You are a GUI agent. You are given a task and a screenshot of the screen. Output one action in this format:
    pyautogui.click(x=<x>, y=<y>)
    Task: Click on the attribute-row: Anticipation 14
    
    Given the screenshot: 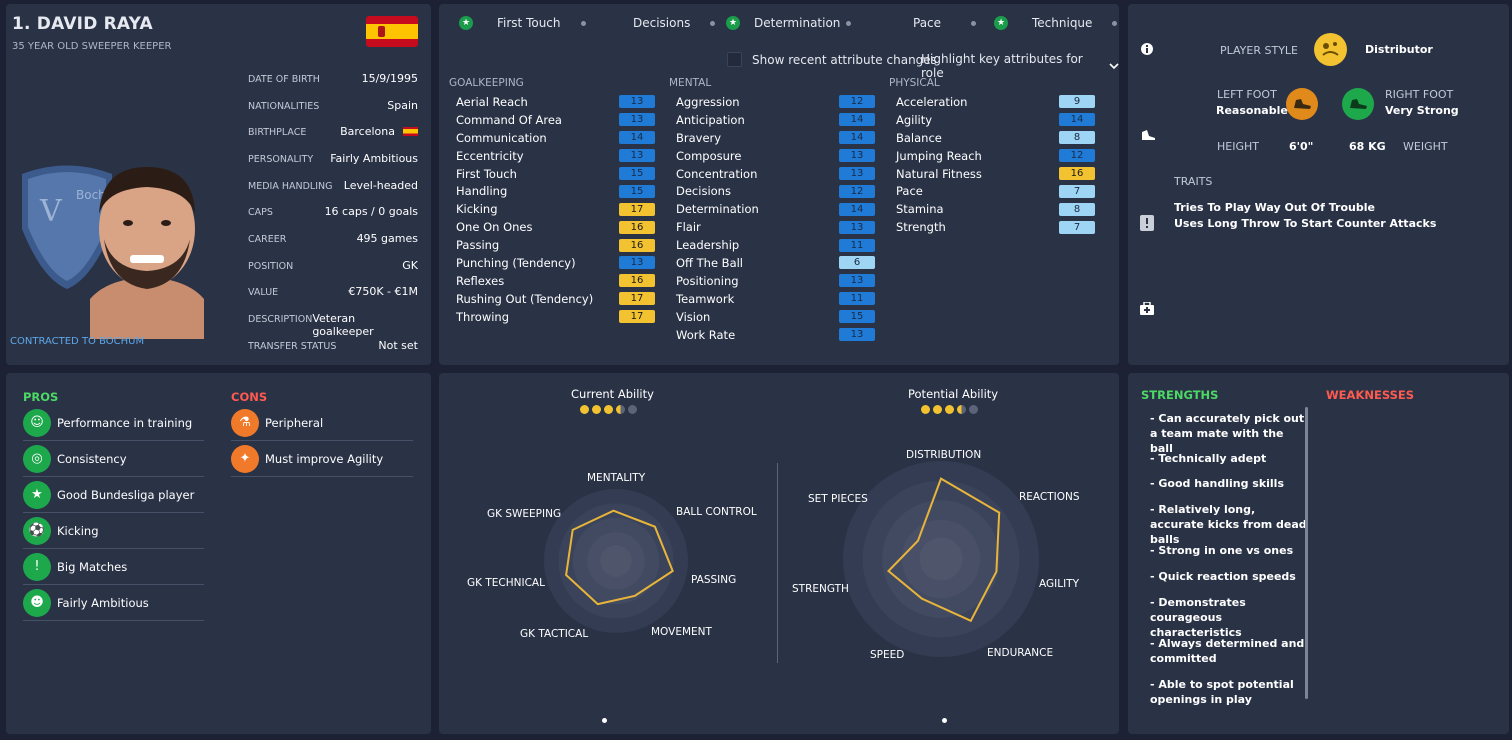 What is the action you would take?
    pyautogui.click(x=772, y=120)
    